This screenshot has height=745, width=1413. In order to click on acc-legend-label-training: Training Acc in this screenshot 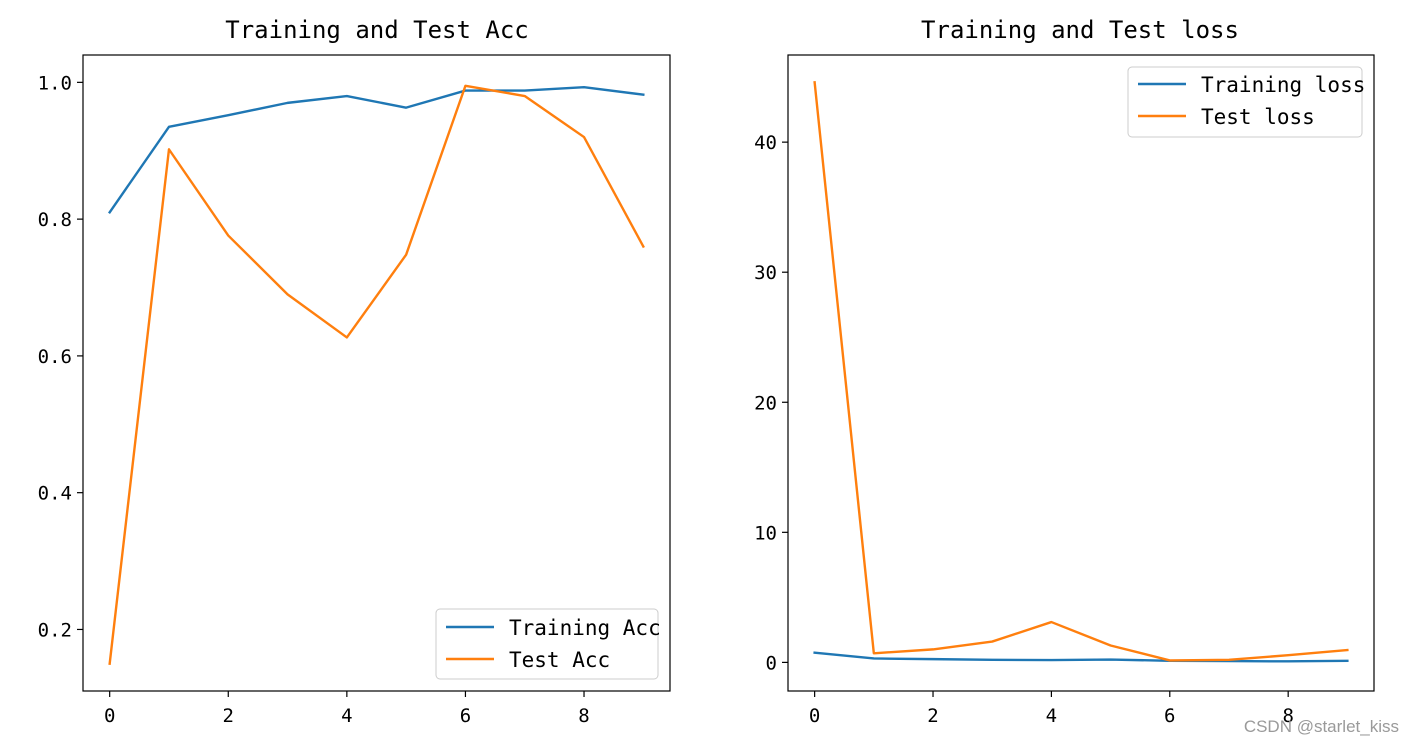, I will do `click(585, 628)`.